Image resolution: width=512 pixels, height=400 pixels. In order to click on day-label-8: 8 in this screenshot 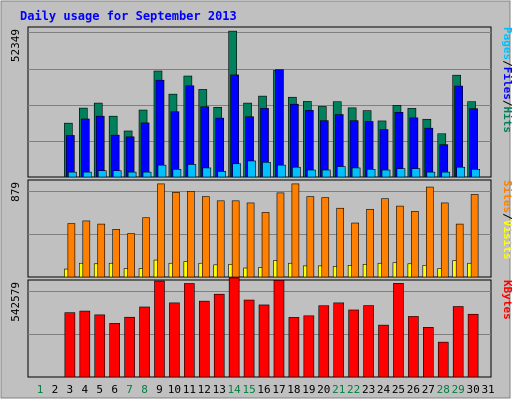, I will do `click(144, 389)`.